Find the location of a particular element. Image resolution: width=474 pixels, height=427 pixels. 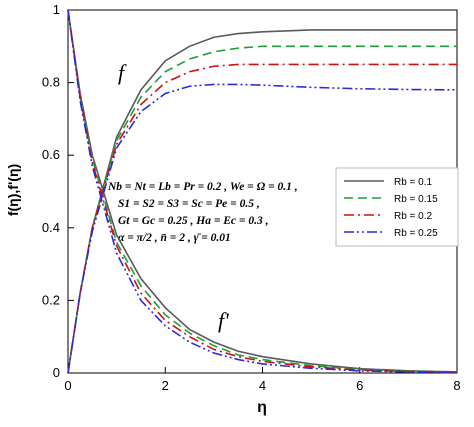

y-tick-label: 1 is located at coordinates (56, 9).